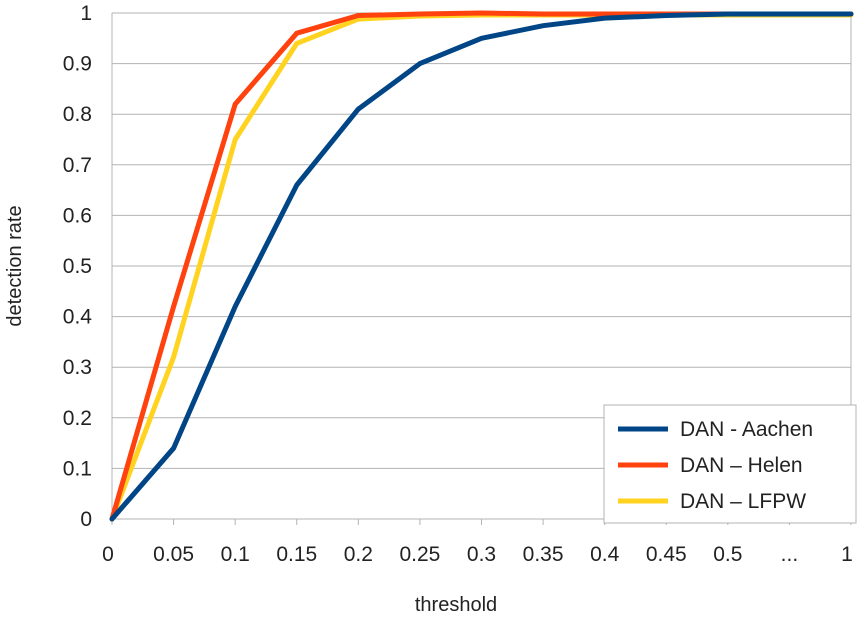 This screenshot has height=619, width=861. Describe the element at coordinates (173, 554) in the screenshot. I see `x-tick-label: 0.05` at that location.